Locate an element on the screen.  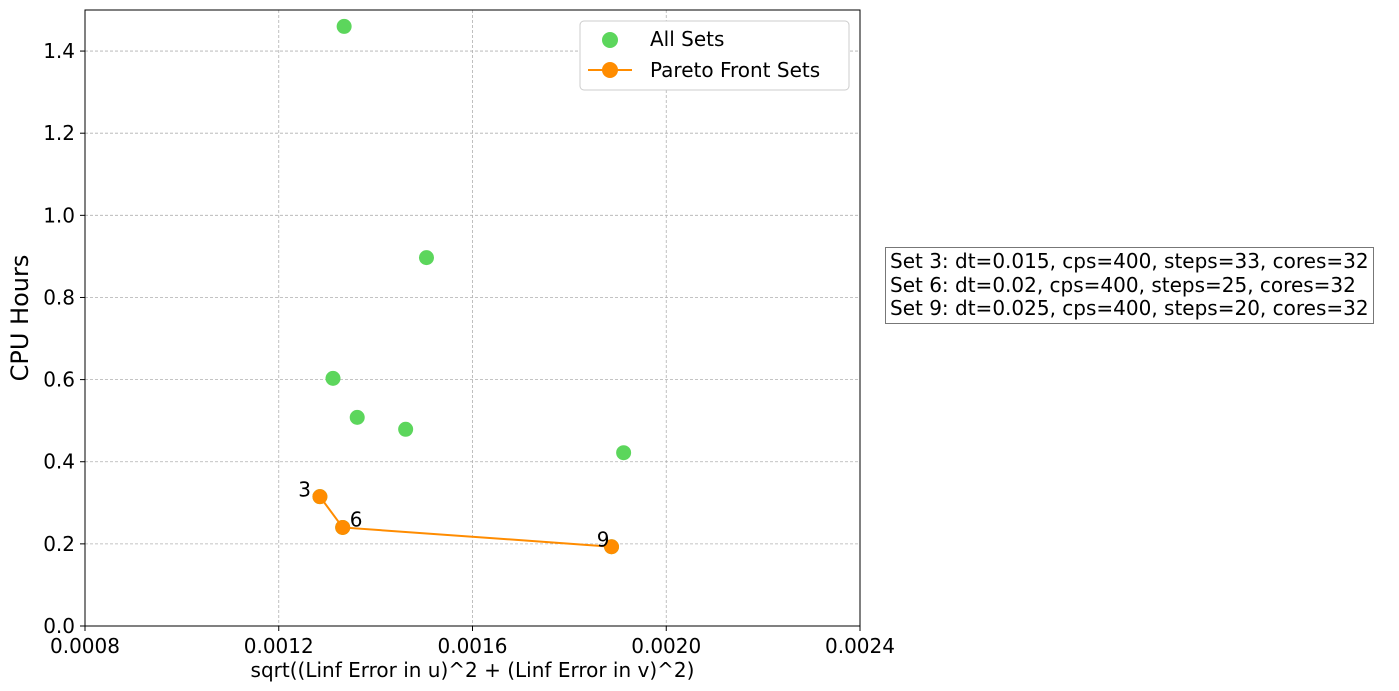
y-tick-label: 1.0 is located at coordinates (59, 215).